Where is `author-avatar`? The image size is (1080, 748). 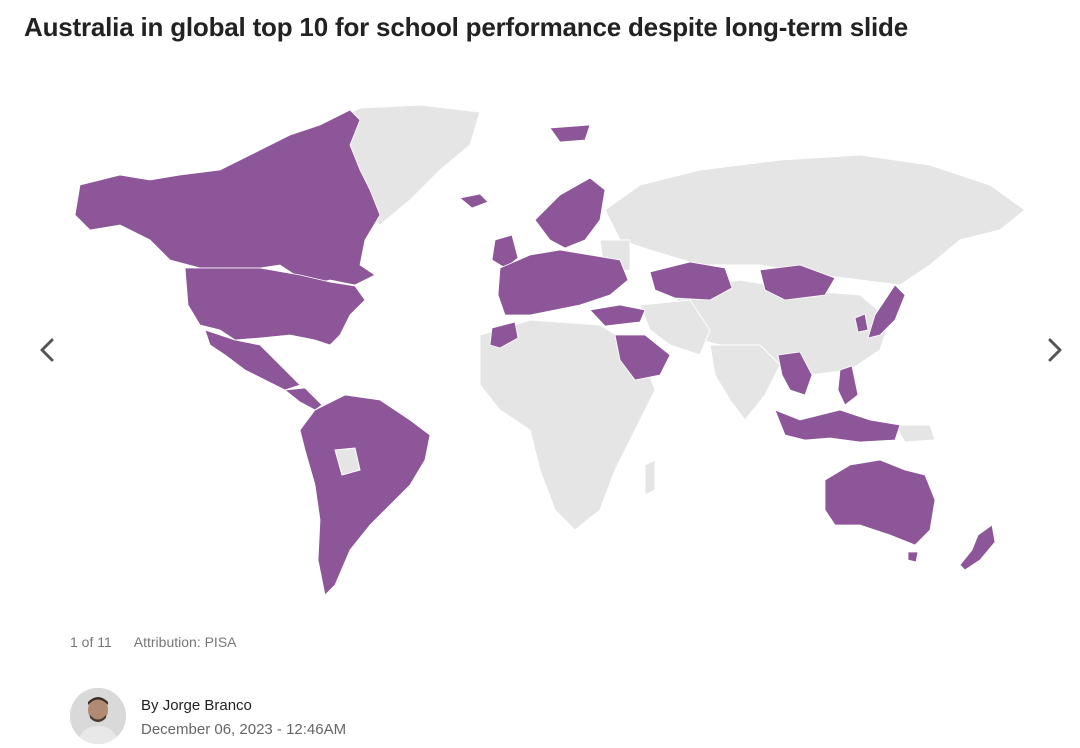
author-avatar is located at coordinates (98, 716).